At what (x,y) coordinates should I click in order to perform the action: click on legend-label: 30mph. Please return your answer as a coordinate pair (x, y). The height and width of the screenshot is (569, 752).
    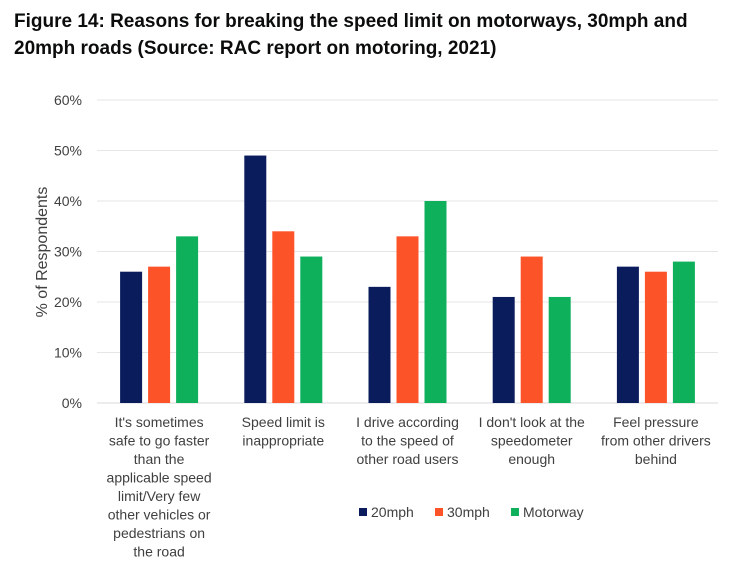
    Looking at the image, I should click on (468, 512).